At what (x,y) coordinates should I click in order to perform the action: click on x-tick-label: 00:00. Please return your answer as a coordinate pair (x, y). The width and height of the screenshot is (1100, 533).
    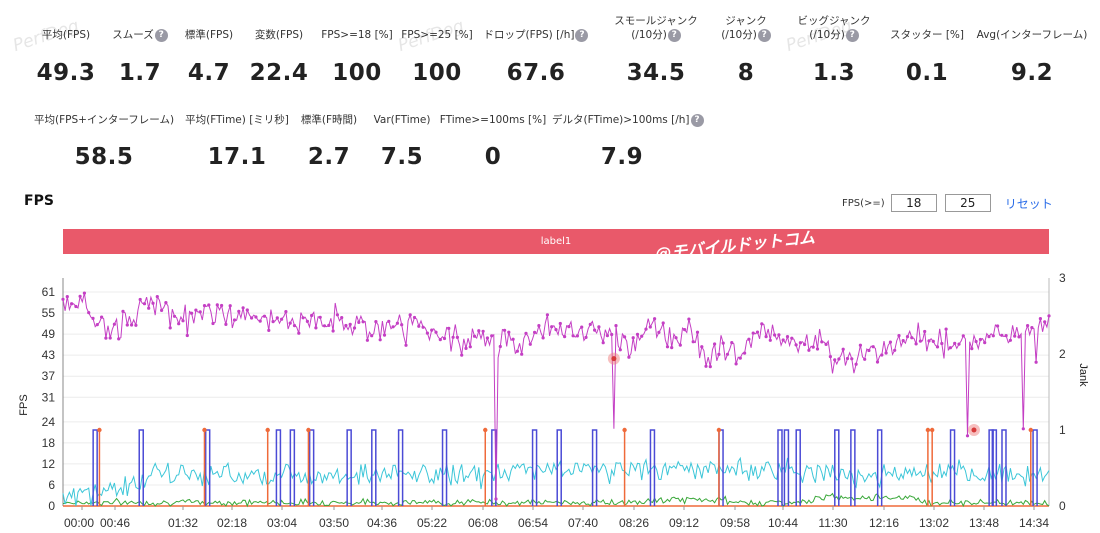
    Looking at the image, I should click on (79, 523).